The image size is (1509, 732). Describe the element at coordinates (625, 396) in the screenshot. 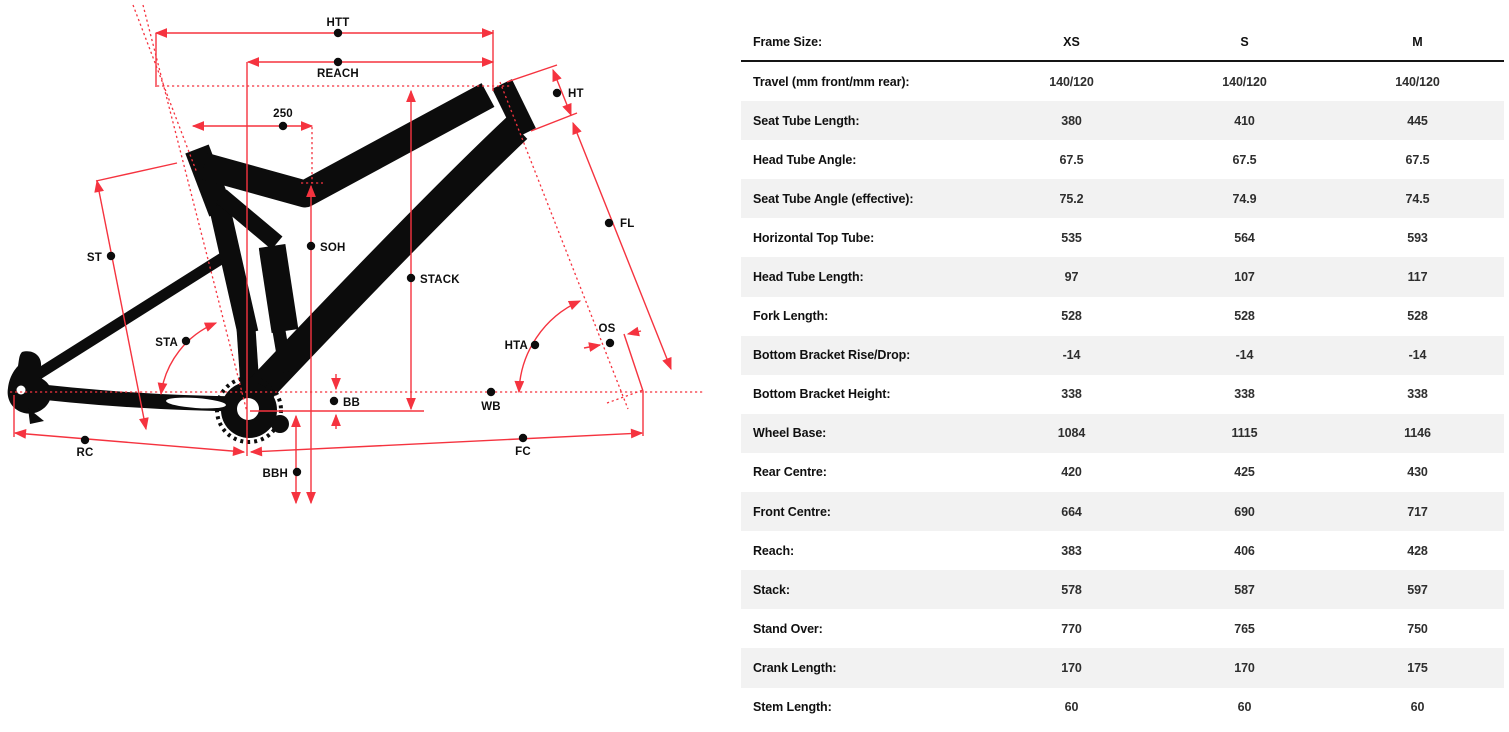

I see `fork-foot-line` at that location.